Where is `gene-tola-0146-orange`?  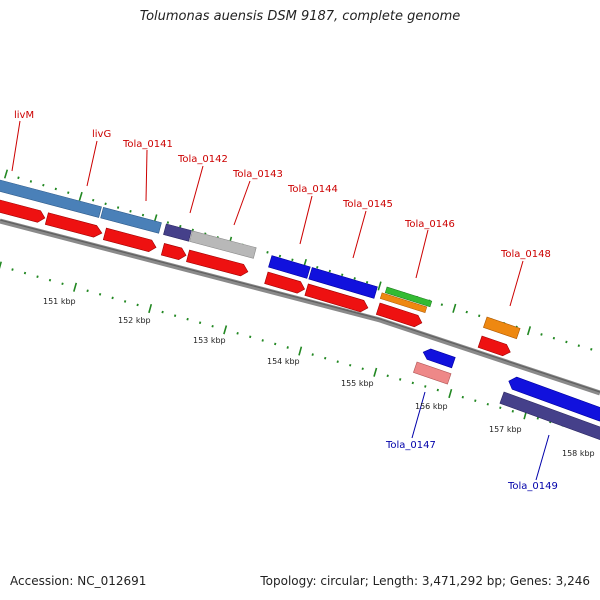 gene-tola-0146-orange is located at coordinates (403, 302).